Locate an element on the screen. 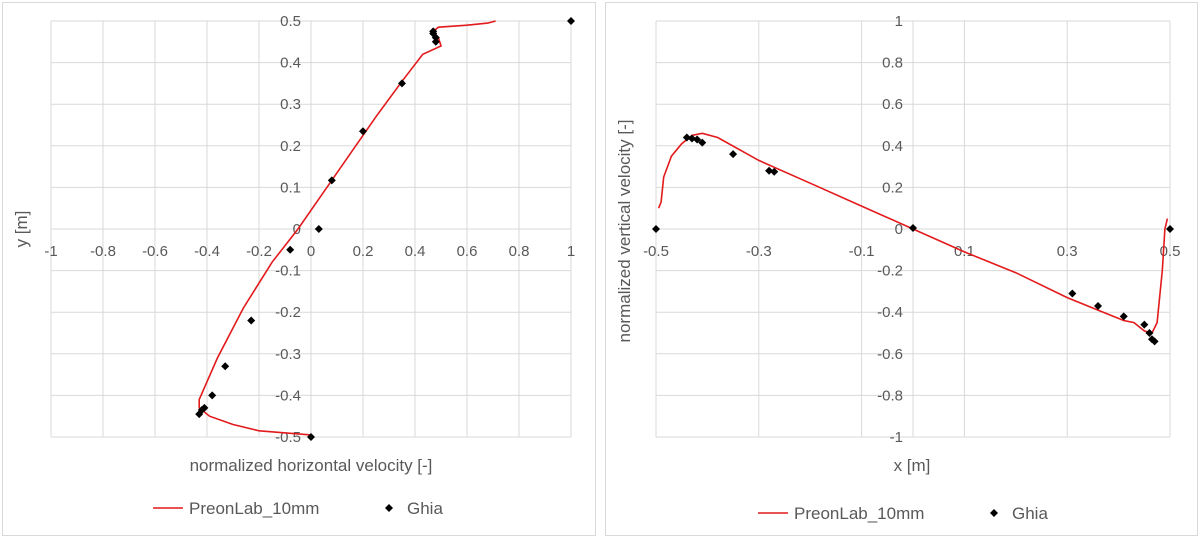 The height and width of the screenshot is (539, 1200). y-tick-label: -0.6 is located at coordinates (890, 354).